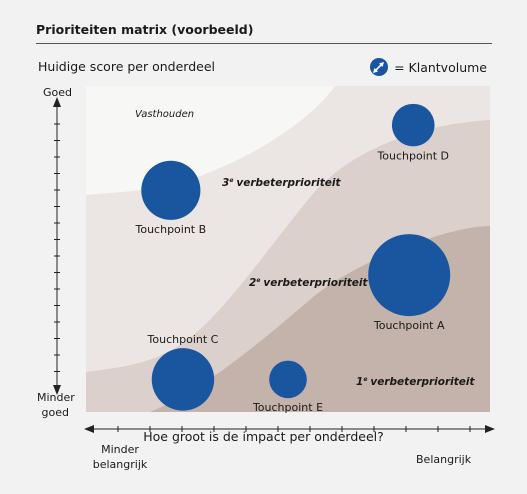 Image resolution: width=527 pixels, height=494 pixels. I want to click on zone-label-second: 2e verbeterprioriteit, so click(309, 283).